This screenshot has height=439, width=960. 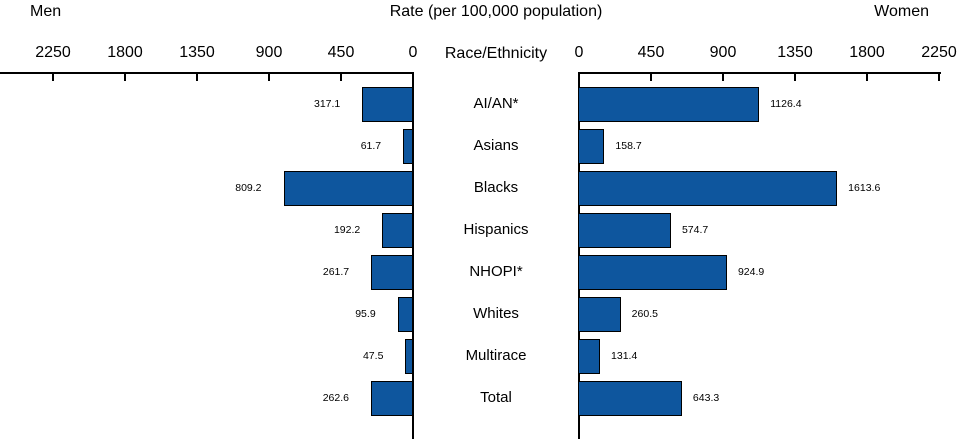 I want to click on women-value-label: 131.4, so click(x=624, y=356).